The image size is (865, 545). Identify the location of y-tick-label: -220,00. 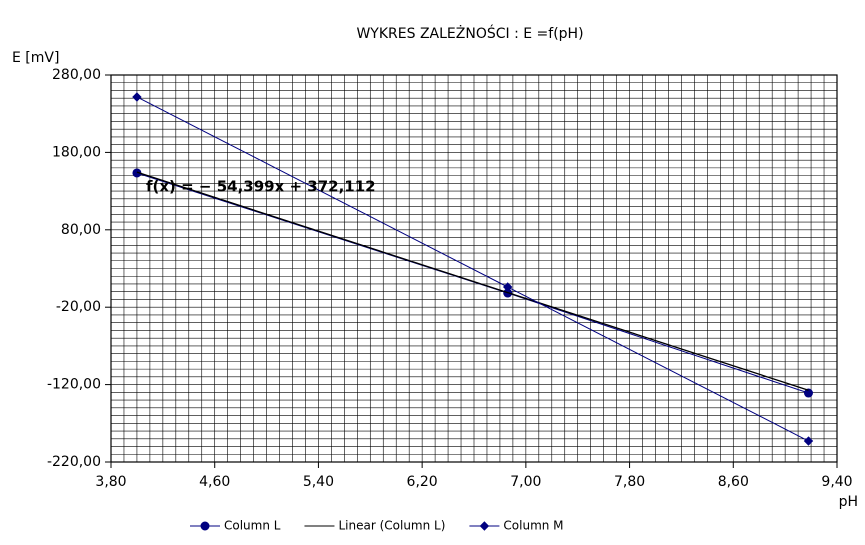
(74, 462).